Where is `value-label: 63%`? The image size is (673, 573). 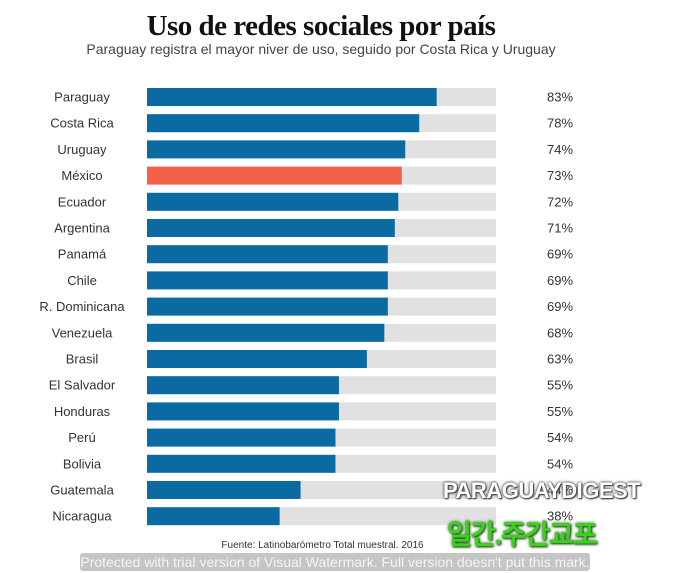
value-label: 63% is located at coordinates (560, 359).